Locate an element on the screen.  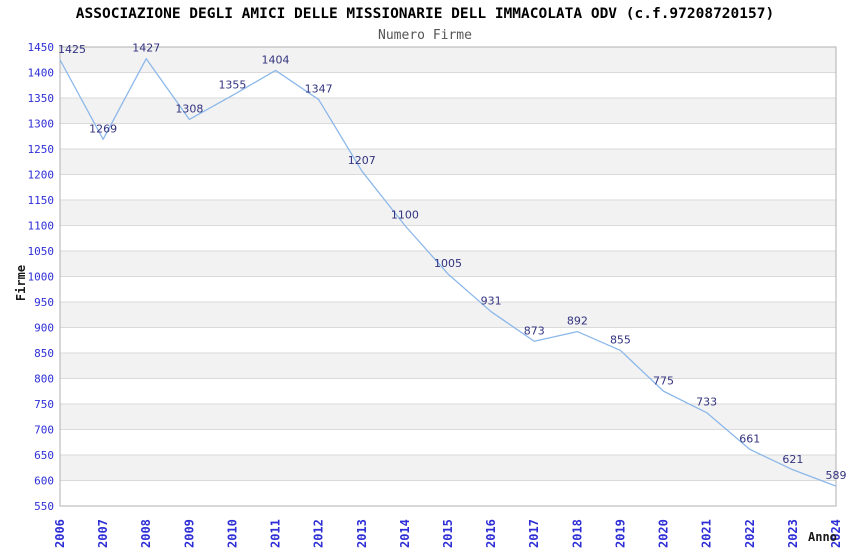
y-tick-label: 800 is located at coordinates (44, 379).